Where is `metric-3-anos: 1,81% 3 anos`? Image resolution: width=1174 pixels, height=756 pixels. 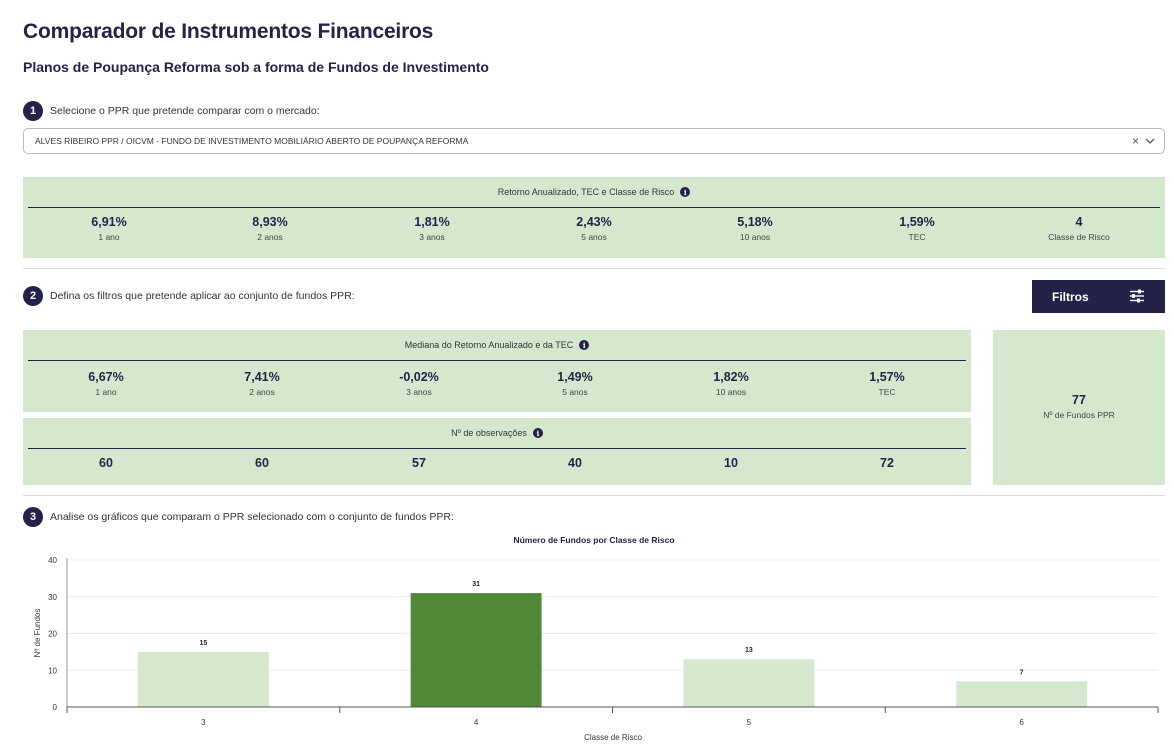
metric-3-anos: 1,81% 3 anos is located at coordinates (432, 228).